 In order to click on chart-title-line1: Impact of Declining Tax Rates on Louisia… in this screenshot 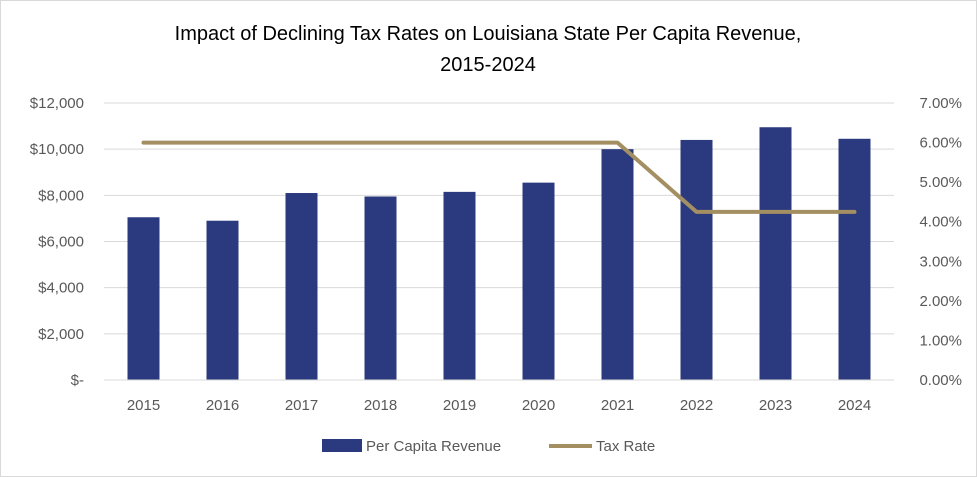, I will do `click(488, 34)`.